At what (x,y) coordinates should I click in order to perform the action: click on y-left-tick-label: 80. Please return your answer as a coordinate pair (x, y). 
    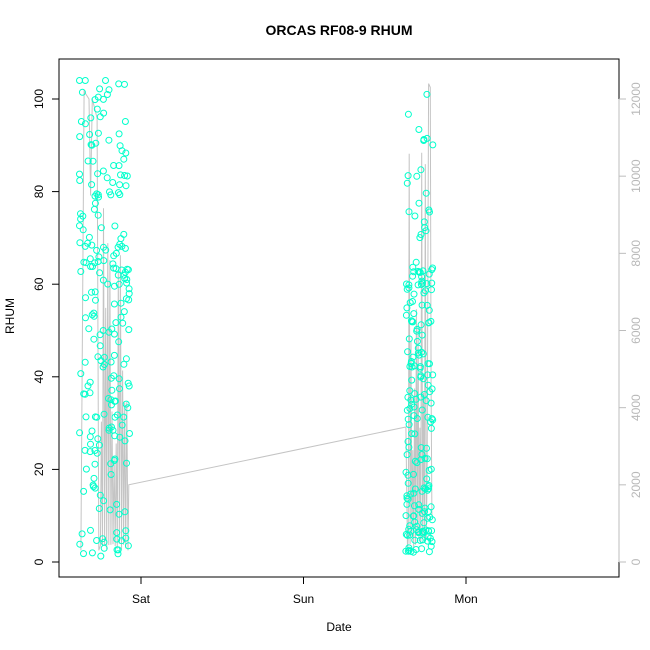
    Looking at the image, I should click on (39, 192).